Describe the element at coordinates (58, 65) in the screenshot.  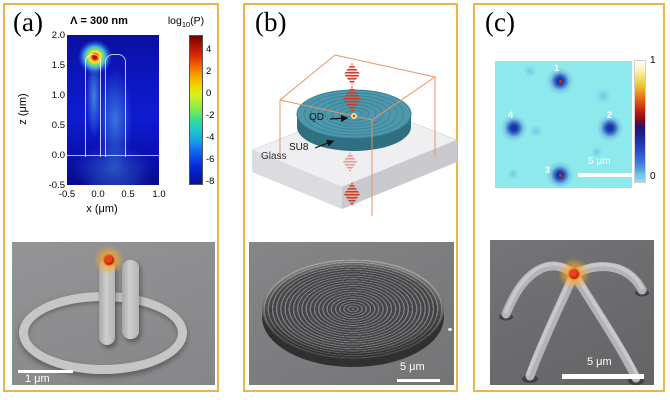
I see `z-tick: 1.5` at that location.